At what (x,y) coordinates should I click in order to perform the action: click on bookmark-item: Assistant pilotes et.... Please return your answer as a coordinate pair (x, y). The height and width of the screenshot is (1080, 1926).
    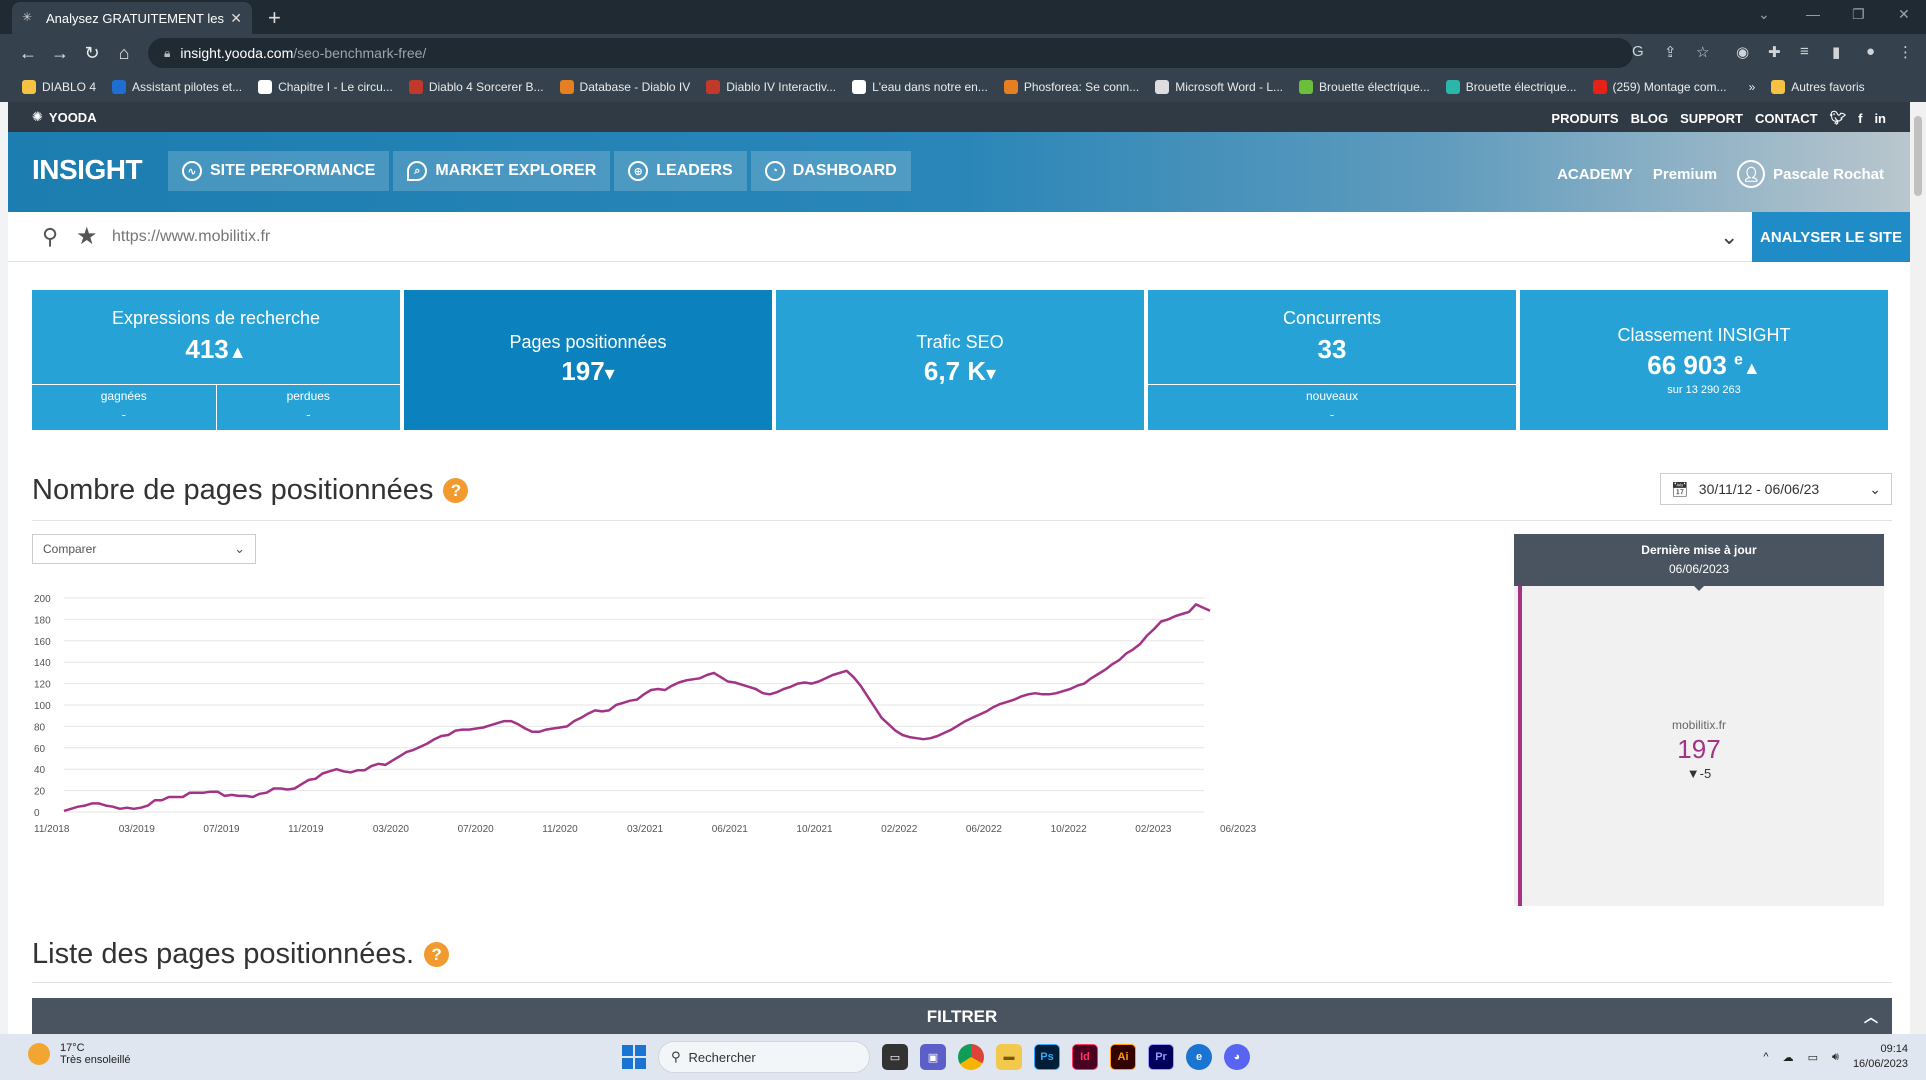
    Looking at the image, I should click on (177, 87).